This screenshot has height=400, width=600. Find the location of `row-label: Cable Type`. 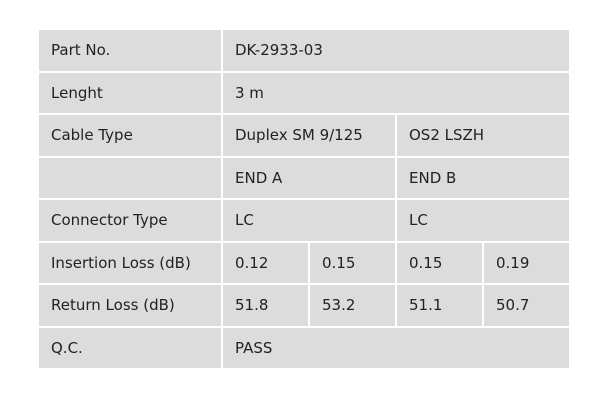

row-label: Cable Type is located at coordinates (130, 135).